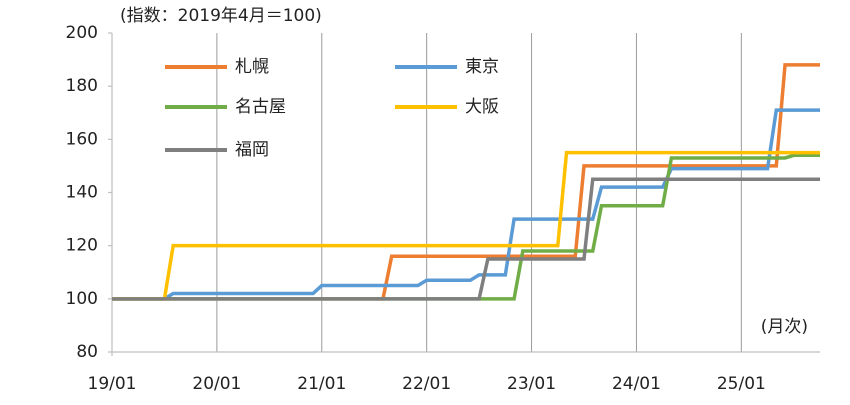 This screenshot has width=850, height=405. Describe the element at coordinates (531, 384) in the screenshot. I see `x-tick-label: 23/01` at that location.